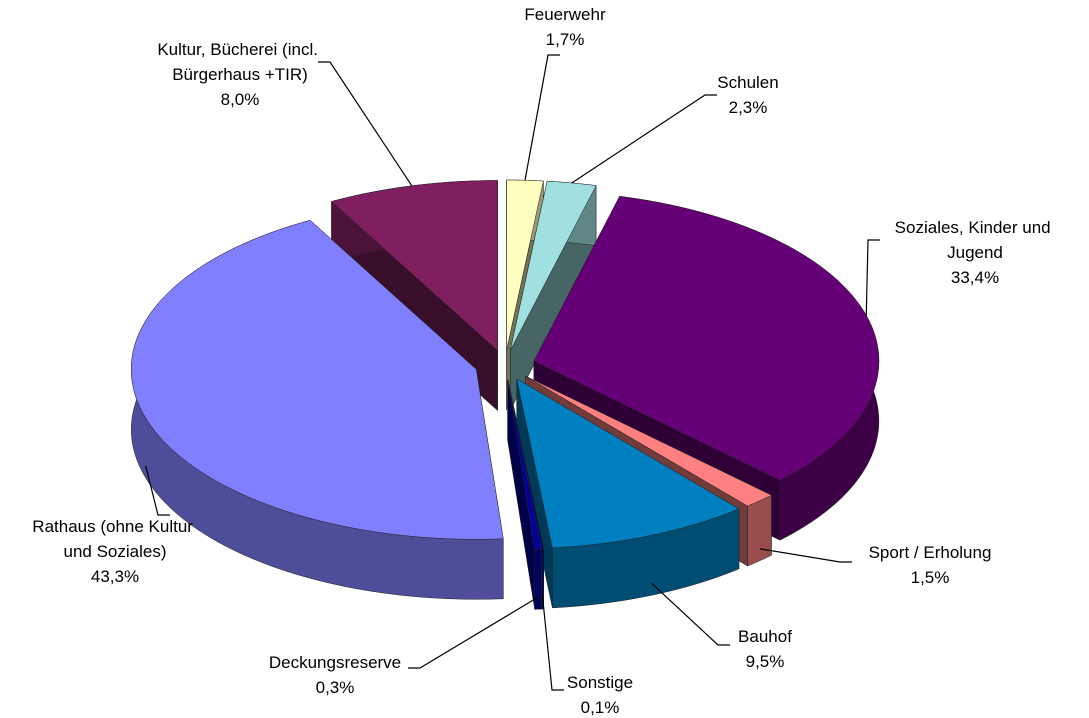  I want to click on label-line: Schulen, so click(747, 82).